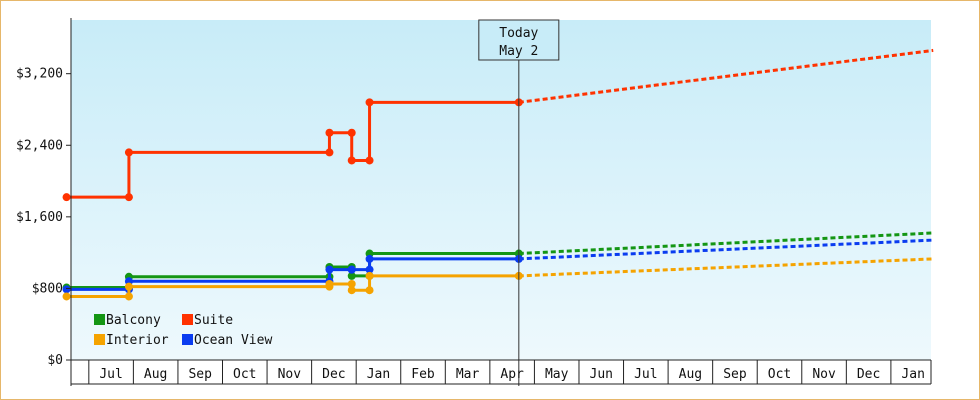 This screenshot has width=980, height=400. Describe the element at coordinates (137, 340) in the screenshot. I see `legend-label-interior: Interior` at that location.